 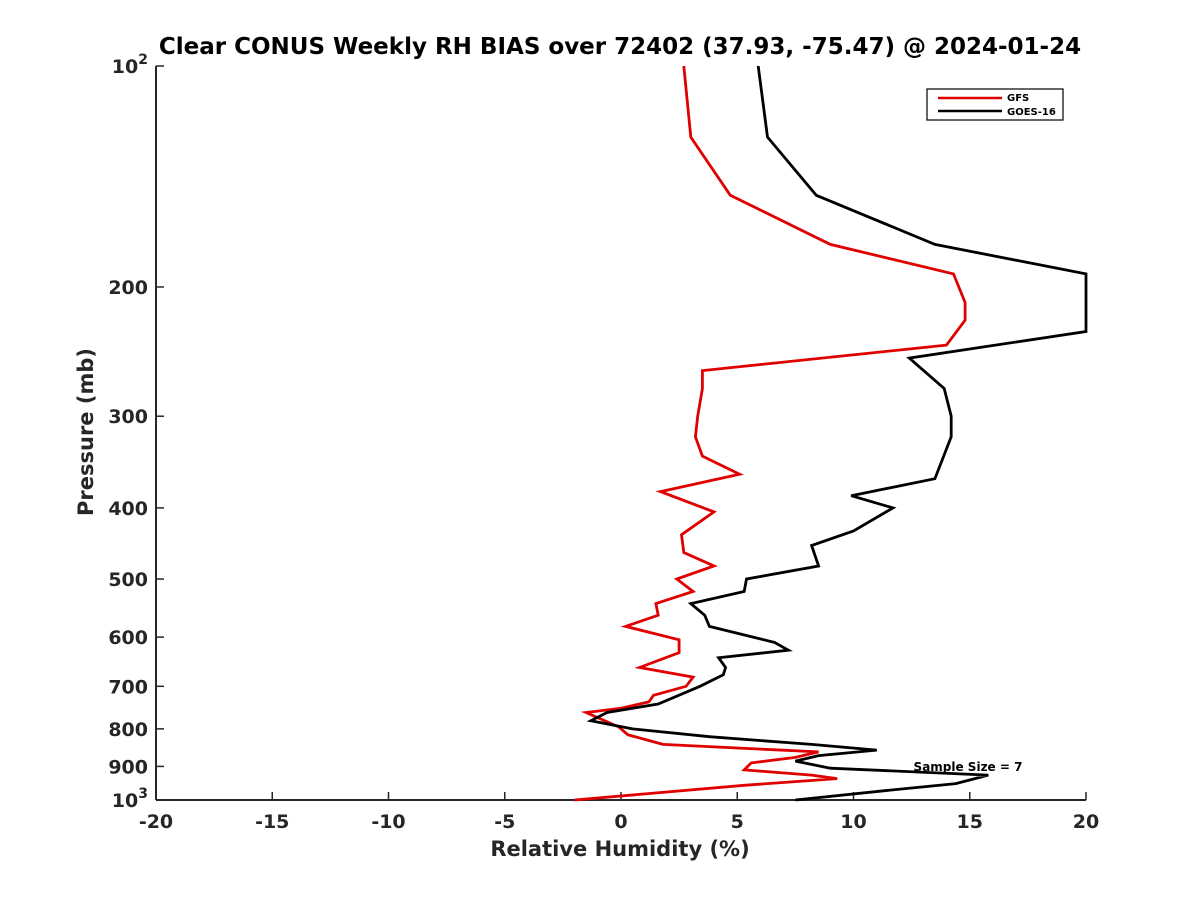 What do you see at coordinates (128, 767) in the screenshot?
I see `y-tick-label: 900` at bounding box center [128, 767].